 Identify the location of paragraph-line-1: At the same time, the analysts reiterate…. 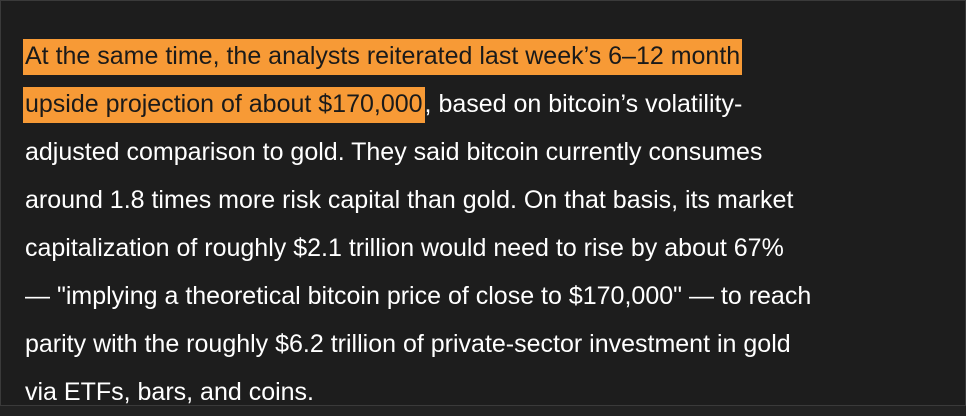
(489, 56).